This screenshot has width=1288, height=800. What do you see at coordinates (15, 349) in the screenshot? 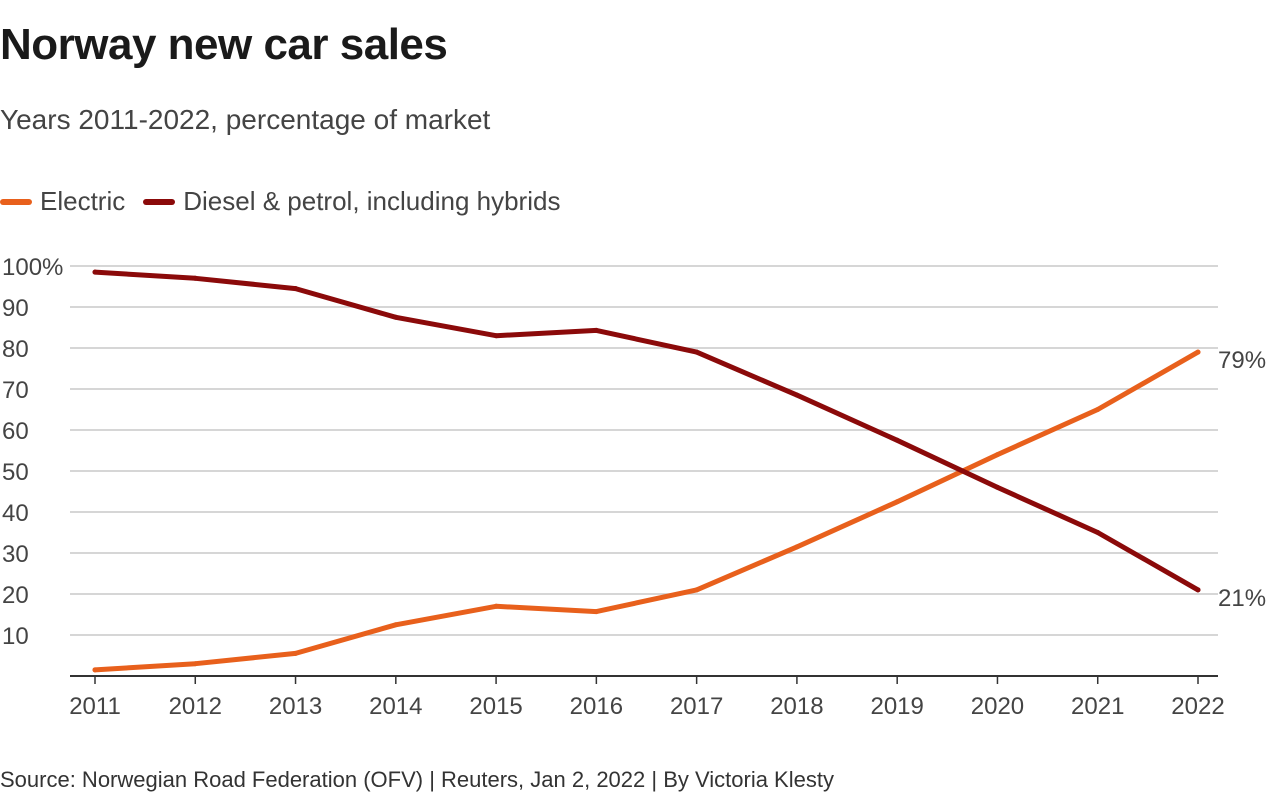
I see `y-tick-label: 80` at bounding box center [15, 349].